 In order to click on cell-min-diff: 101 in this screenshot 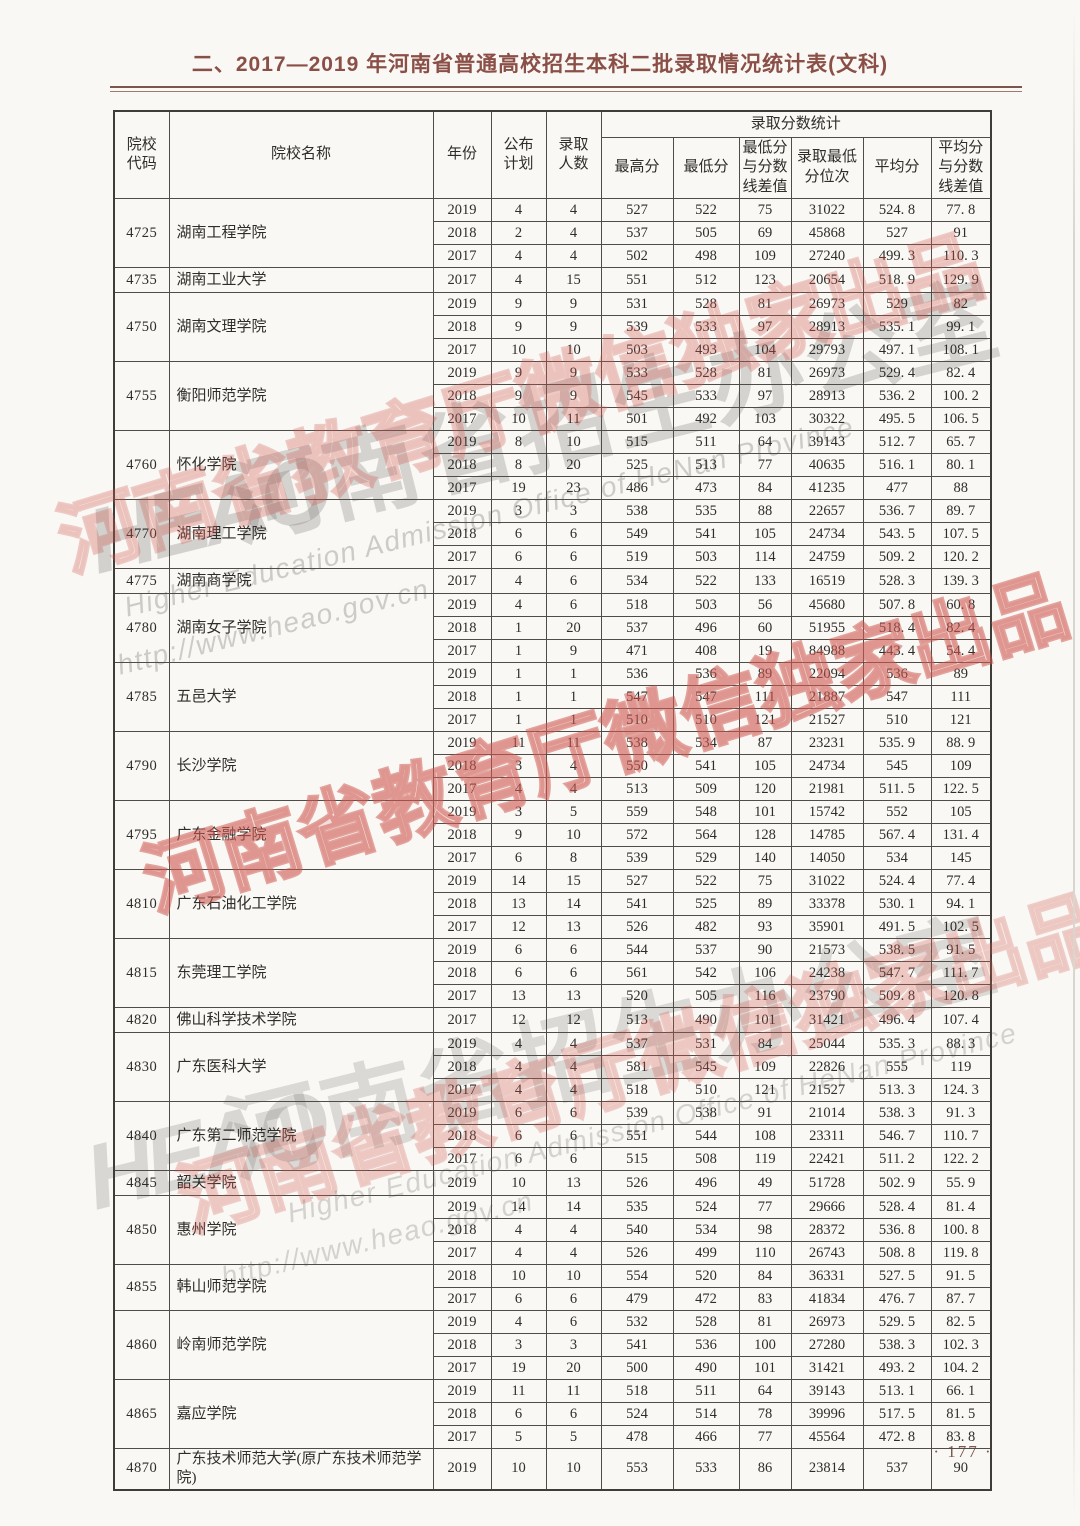, I will do `click(765, 812)`.